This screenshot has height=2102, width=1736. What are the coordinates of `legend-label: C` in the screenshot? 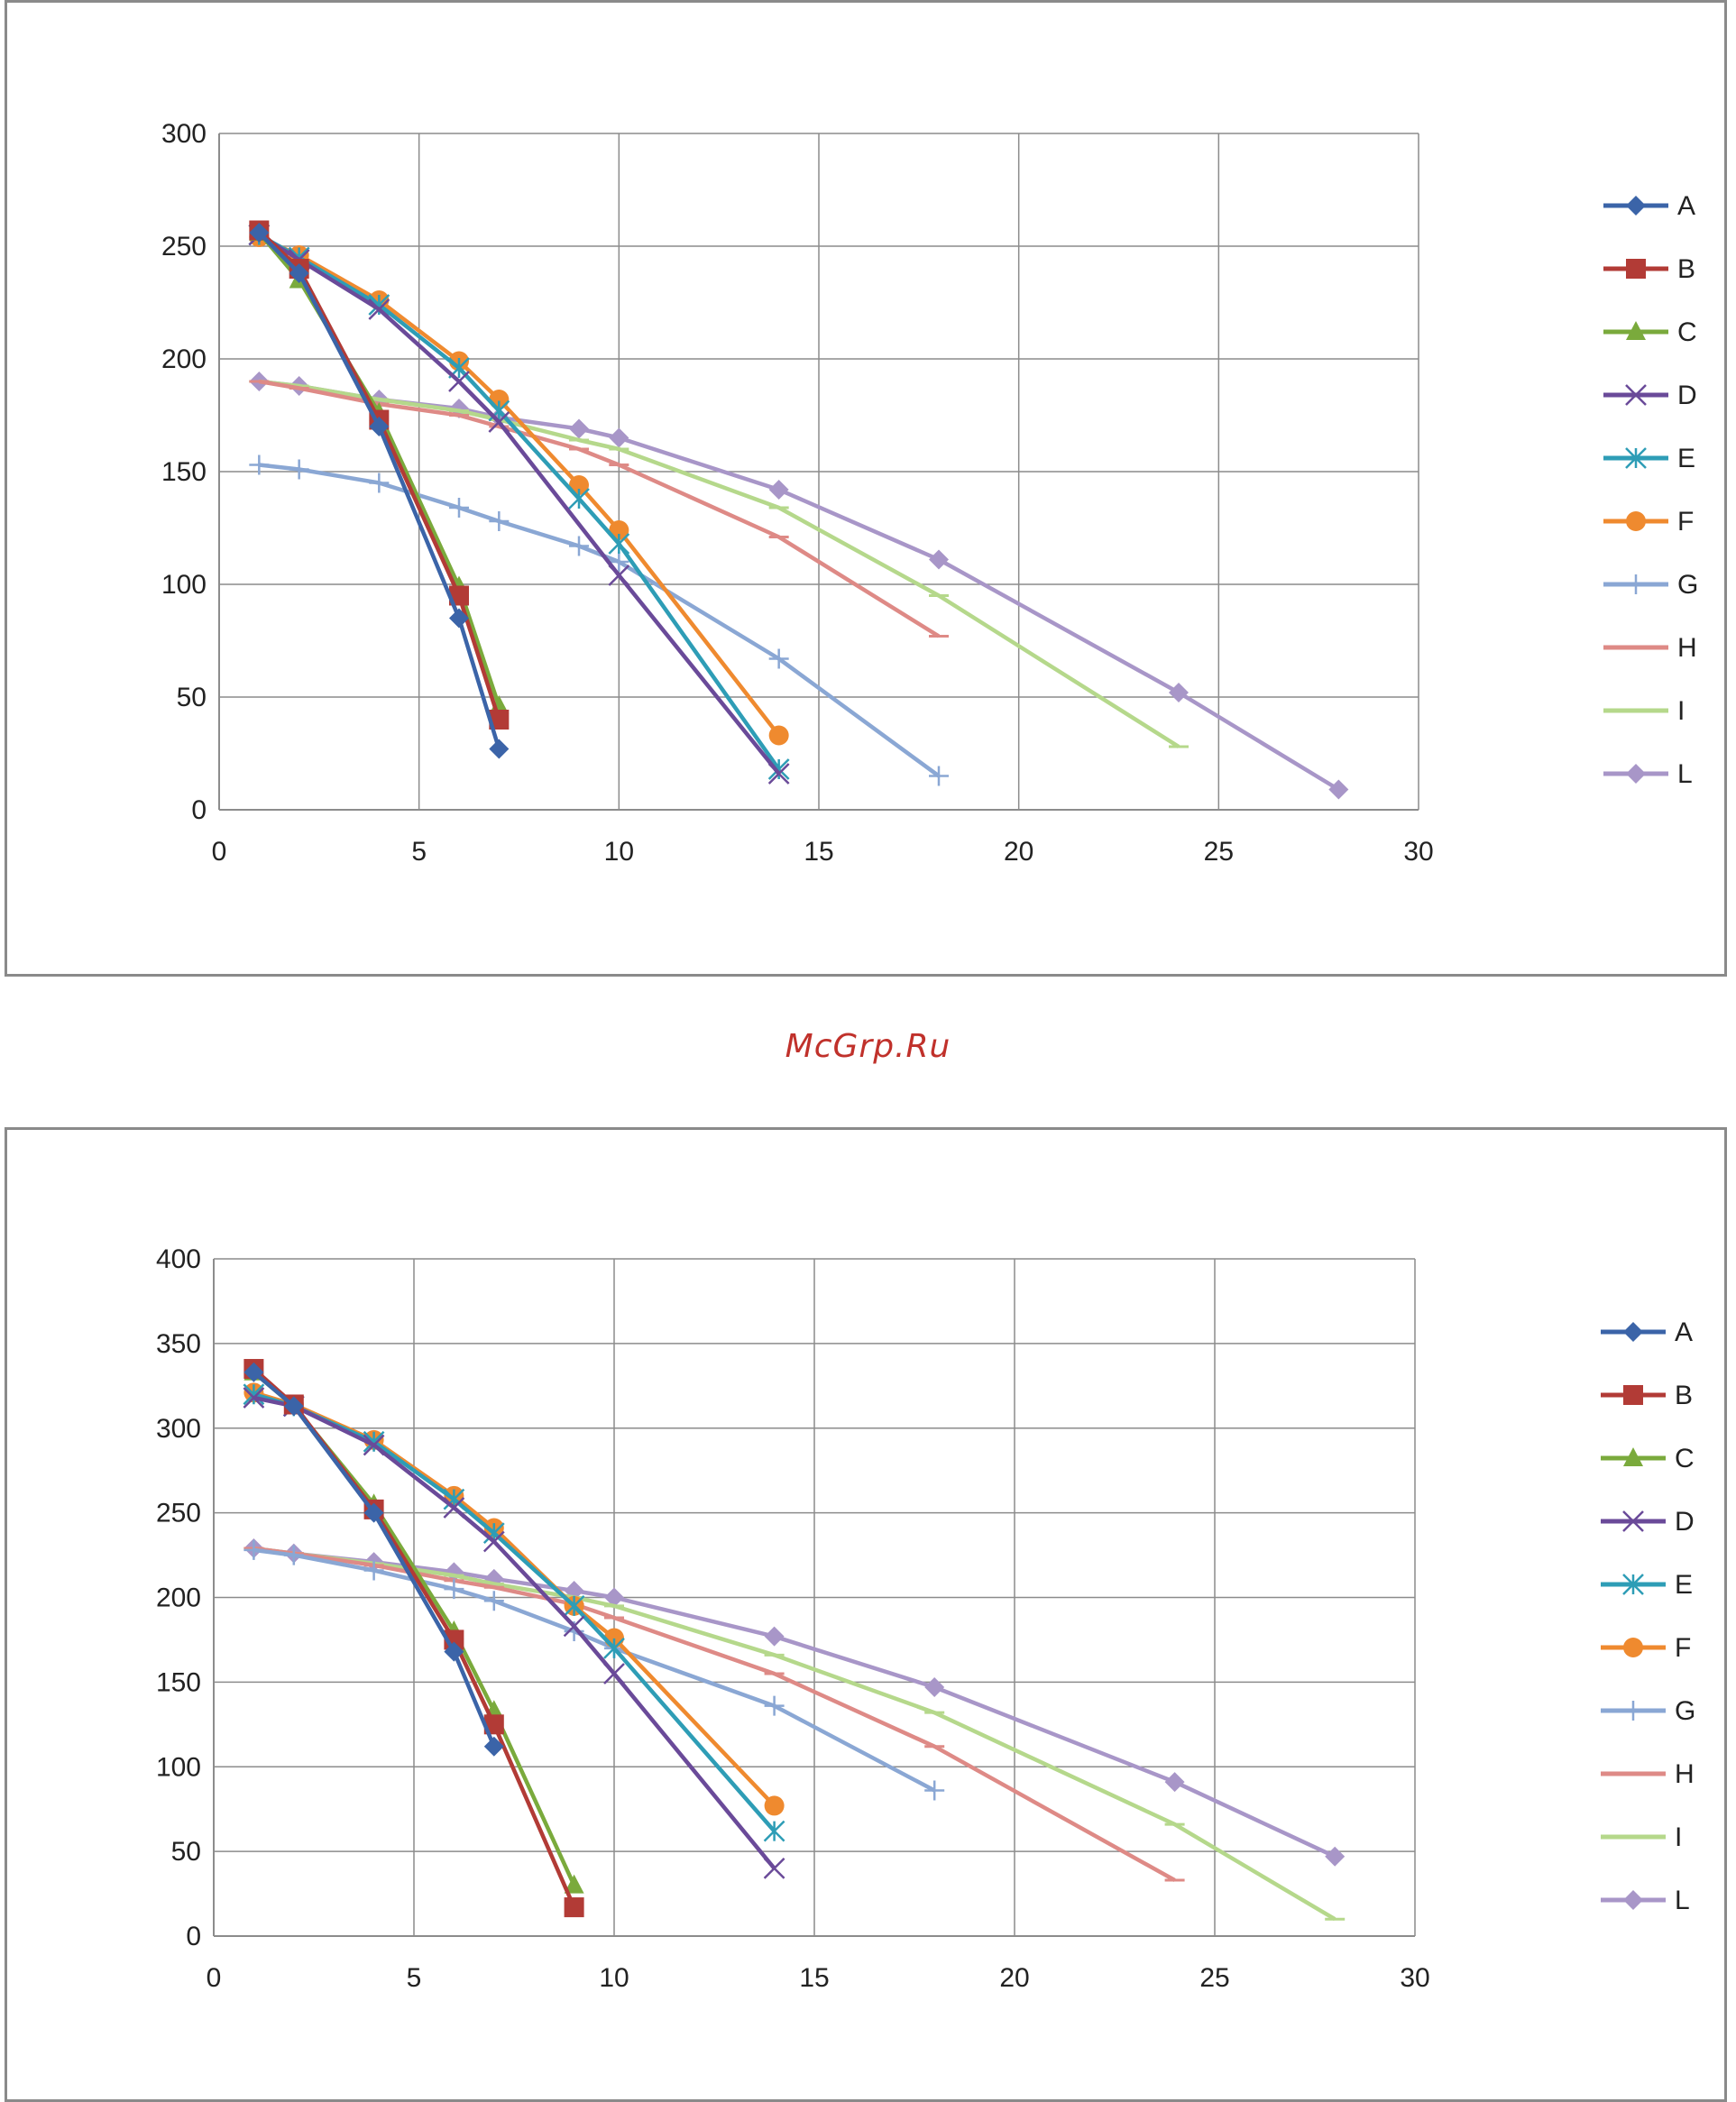 It's located at (1687, 332).